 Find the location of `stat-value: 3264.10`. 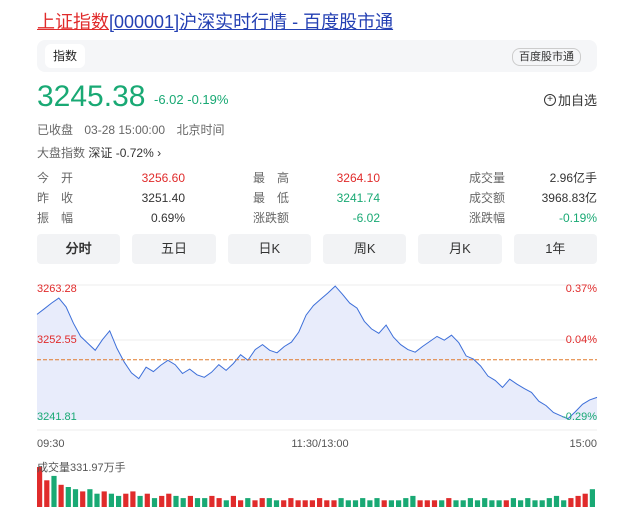

stat-value: 3264.10 is located at coordinates (358, 178).